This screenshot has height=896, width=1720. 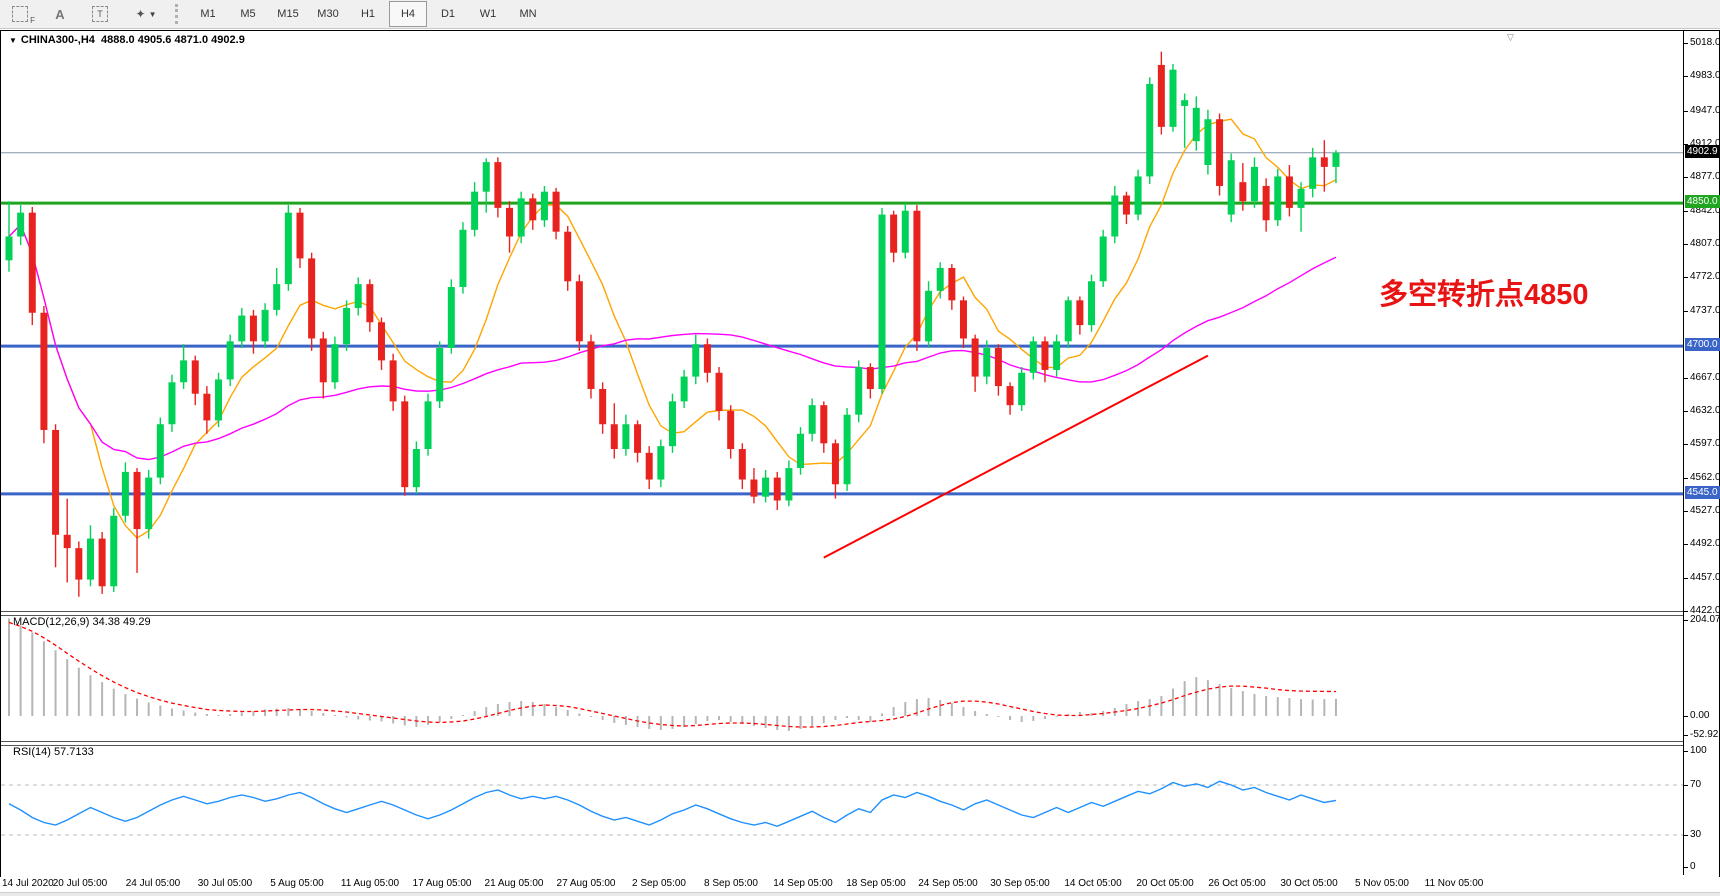 What do you see at coordinates (1705, 310) in the screenshot?
I see `axis-tick-label: 4737.0` at bounding box center [1705, 310].